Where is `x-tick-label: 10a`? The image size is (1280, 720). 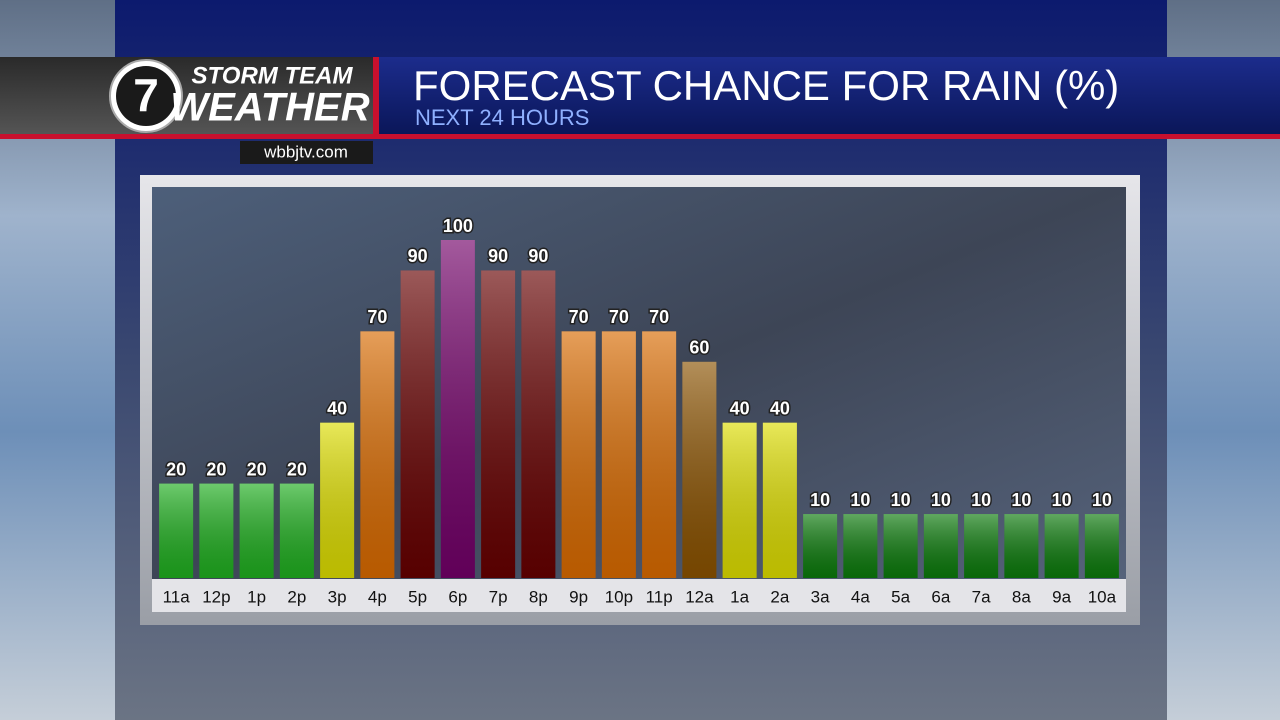
x-tick-label: 10a is located at coordinates (1102, 596).